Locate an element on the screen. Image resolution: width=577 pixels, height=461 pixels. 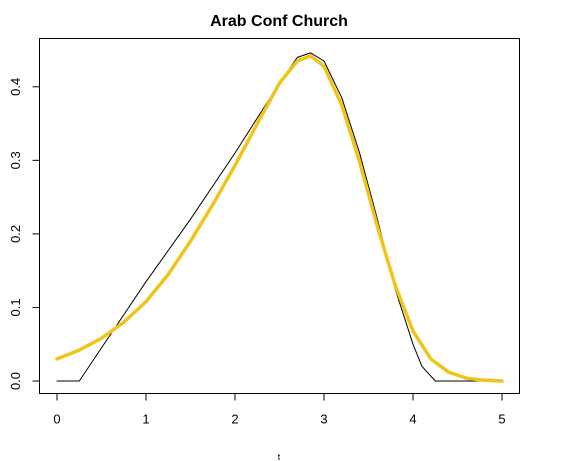
x-axis: 0 1 2 3 4 5 is located at coordinates (279, 410).